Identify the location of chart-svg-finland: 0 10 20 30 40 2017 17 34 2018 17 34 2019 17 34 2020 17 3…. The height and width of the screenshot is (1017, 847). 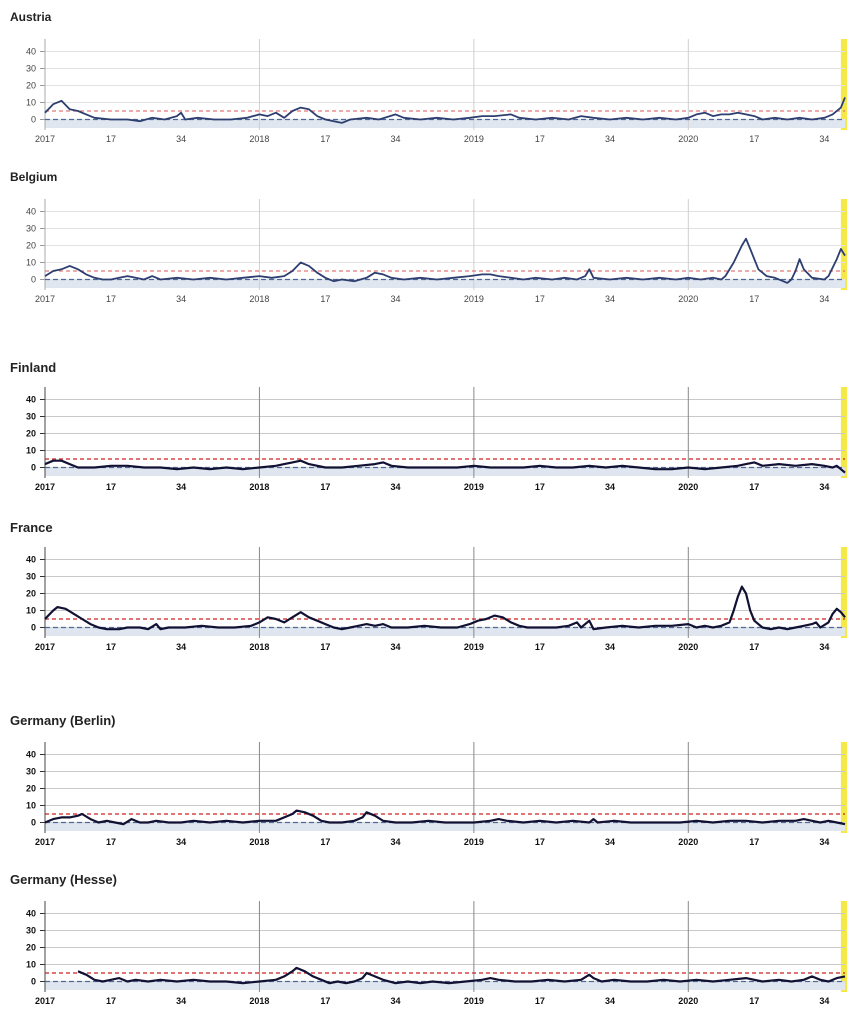
(436, 439).